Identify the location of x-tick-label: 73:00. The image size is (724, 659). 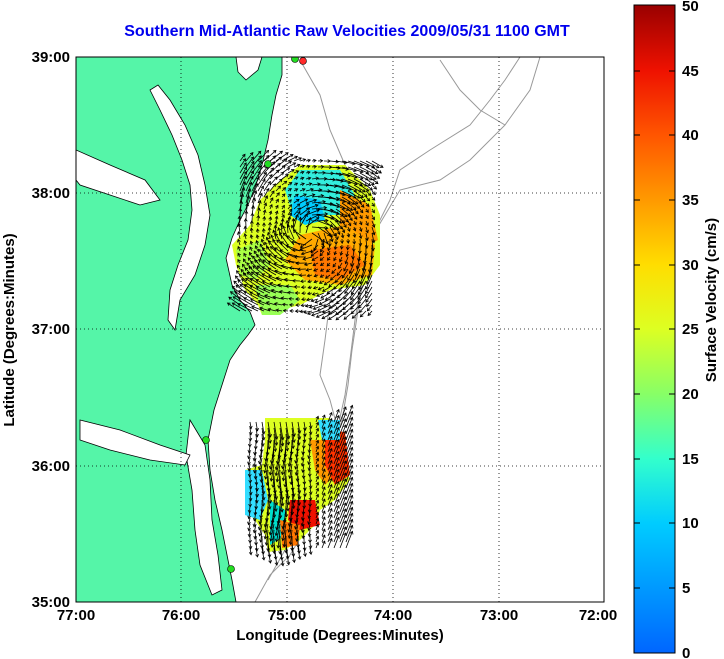
(499, 615).